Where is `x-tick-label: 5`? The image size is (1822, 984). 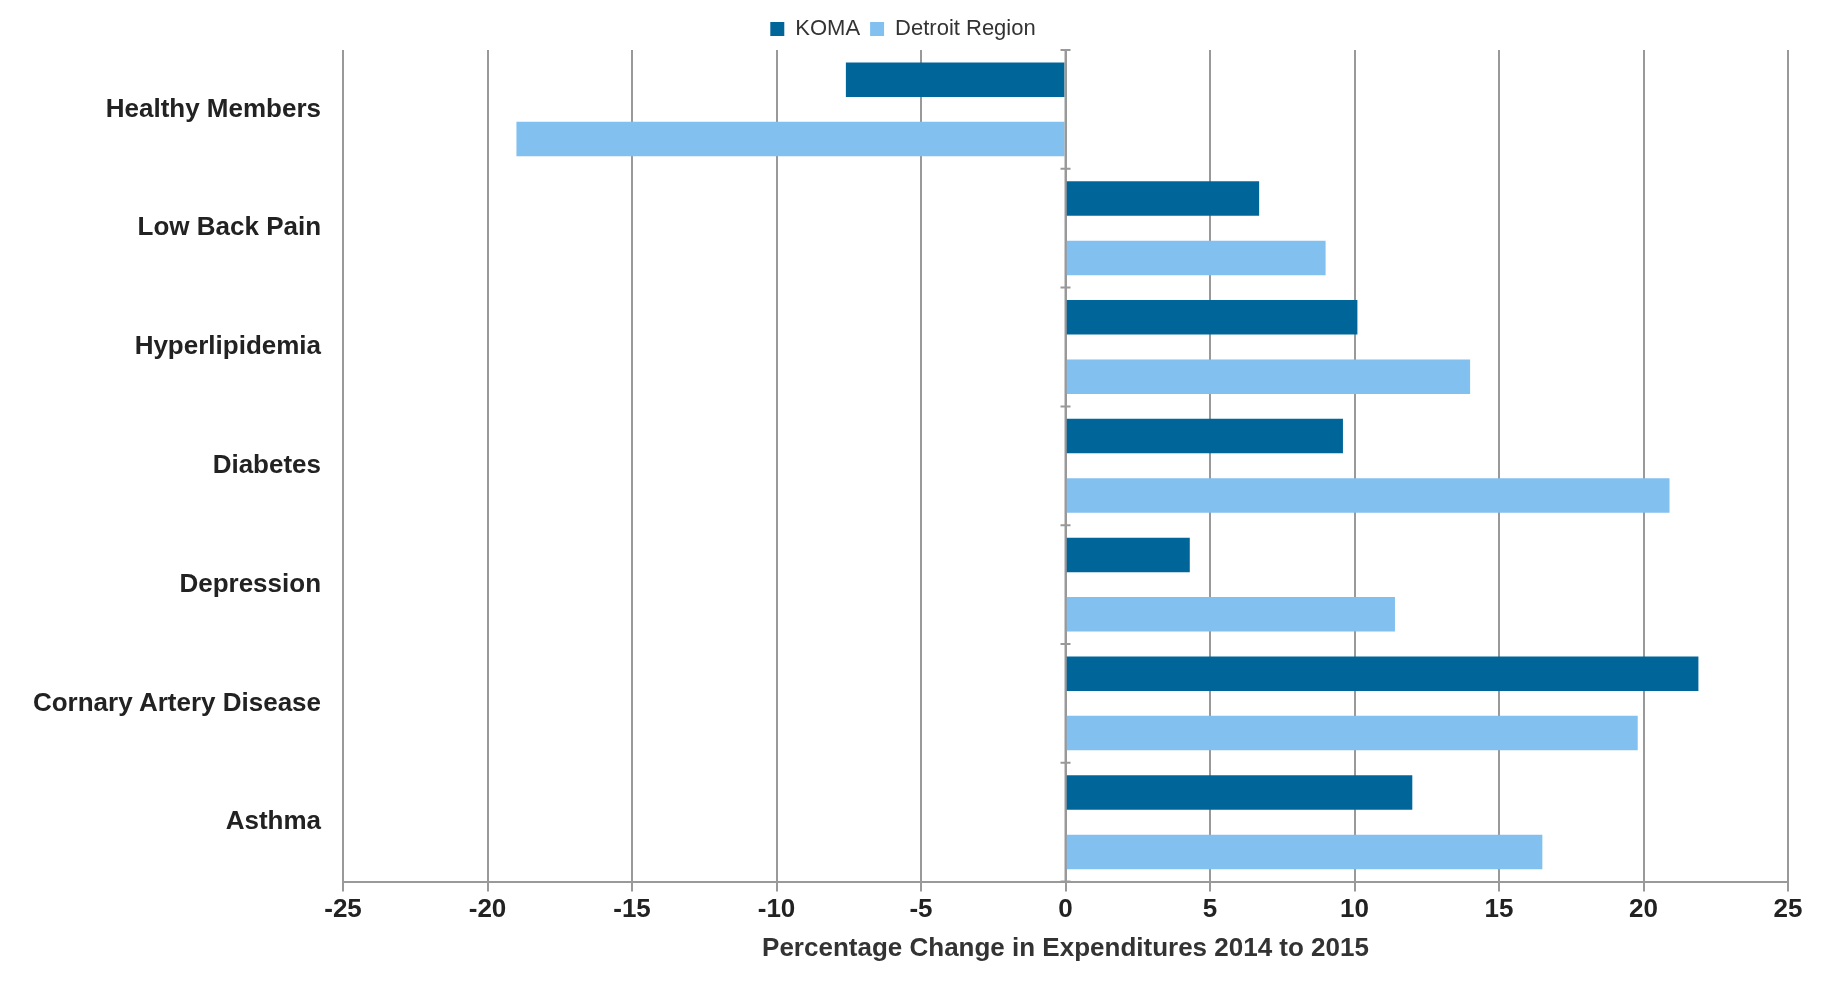 x-tick-label: 5 is located at coordinates (1210, 908).